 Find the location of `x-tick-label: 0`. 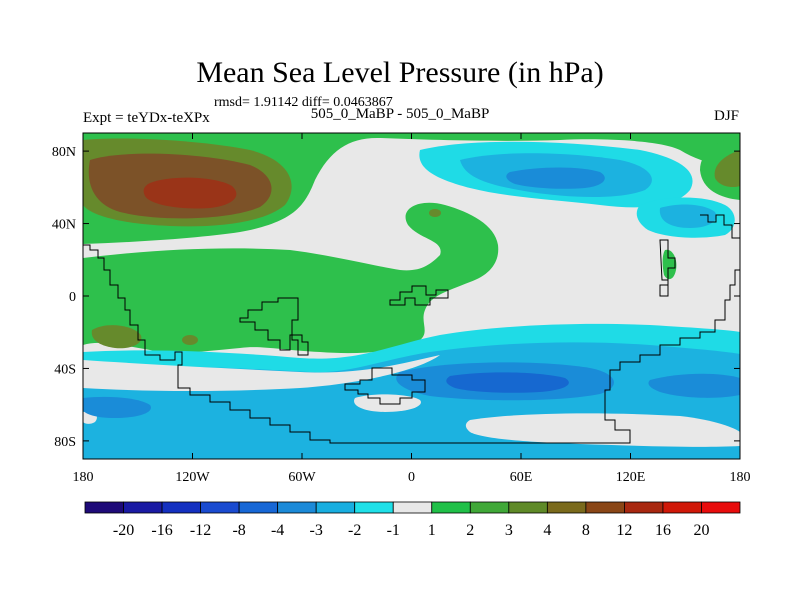

x-tick-label: 0 is located at coordinates (411, 477).